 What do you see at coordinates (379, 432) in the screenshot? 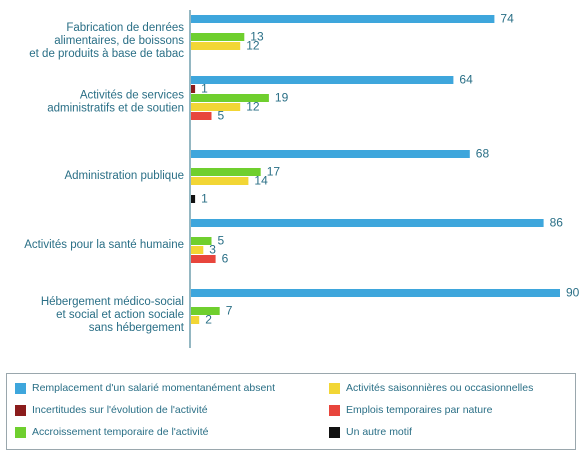
I see `legend-label: Un autre motif` at bounding box center [379, 432].